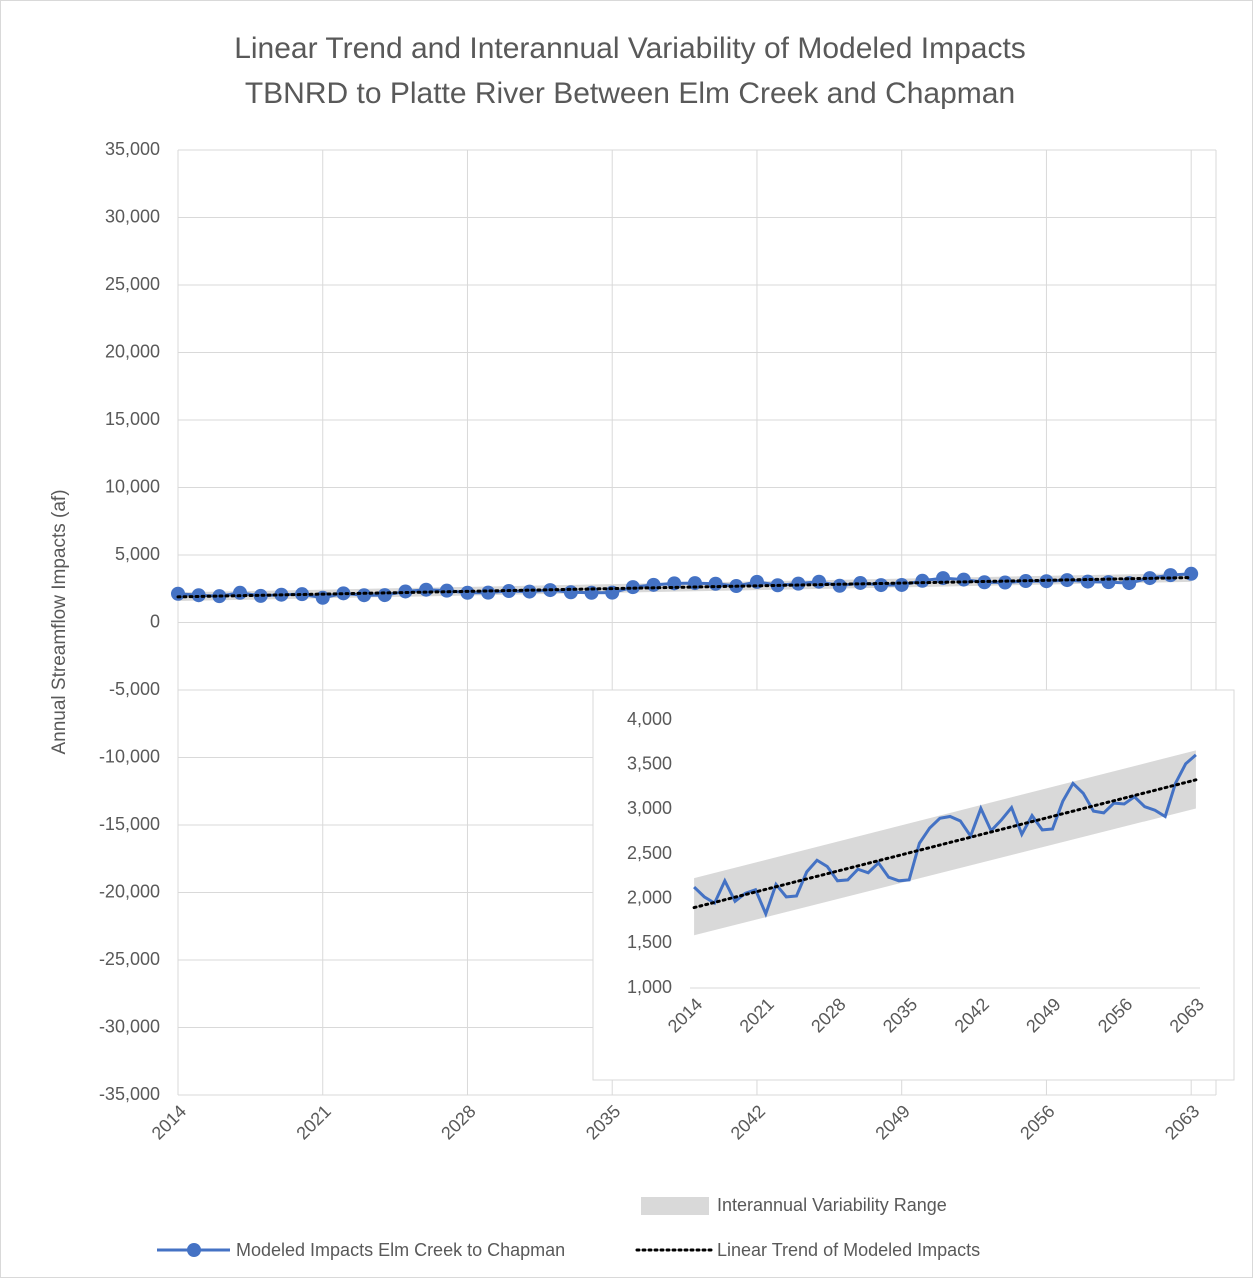 The width and height of the screenshot is (1253, 1278). What do you see at coordinates (59, 621) in the screenshot?
I see `y-axis-label: Annual Streamflow Impacts (af)` at bounding box center [59, 621].